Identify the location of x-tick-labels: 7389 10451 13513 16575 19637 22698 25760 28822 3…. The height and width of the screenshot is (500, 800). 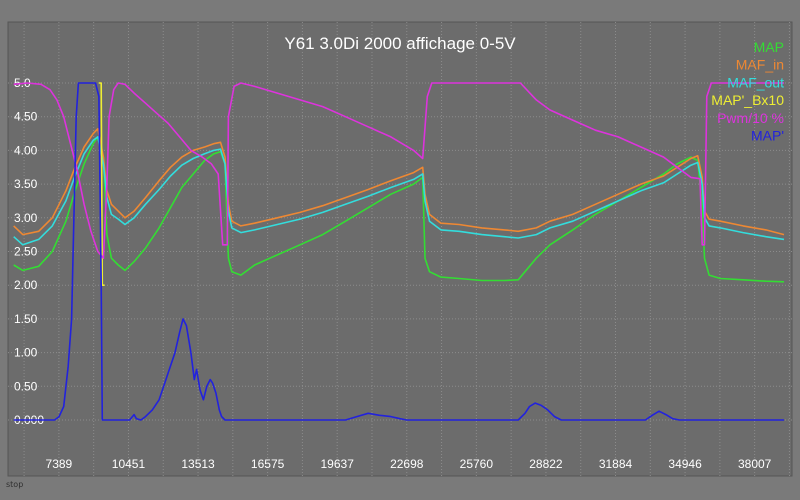
(409, 464).